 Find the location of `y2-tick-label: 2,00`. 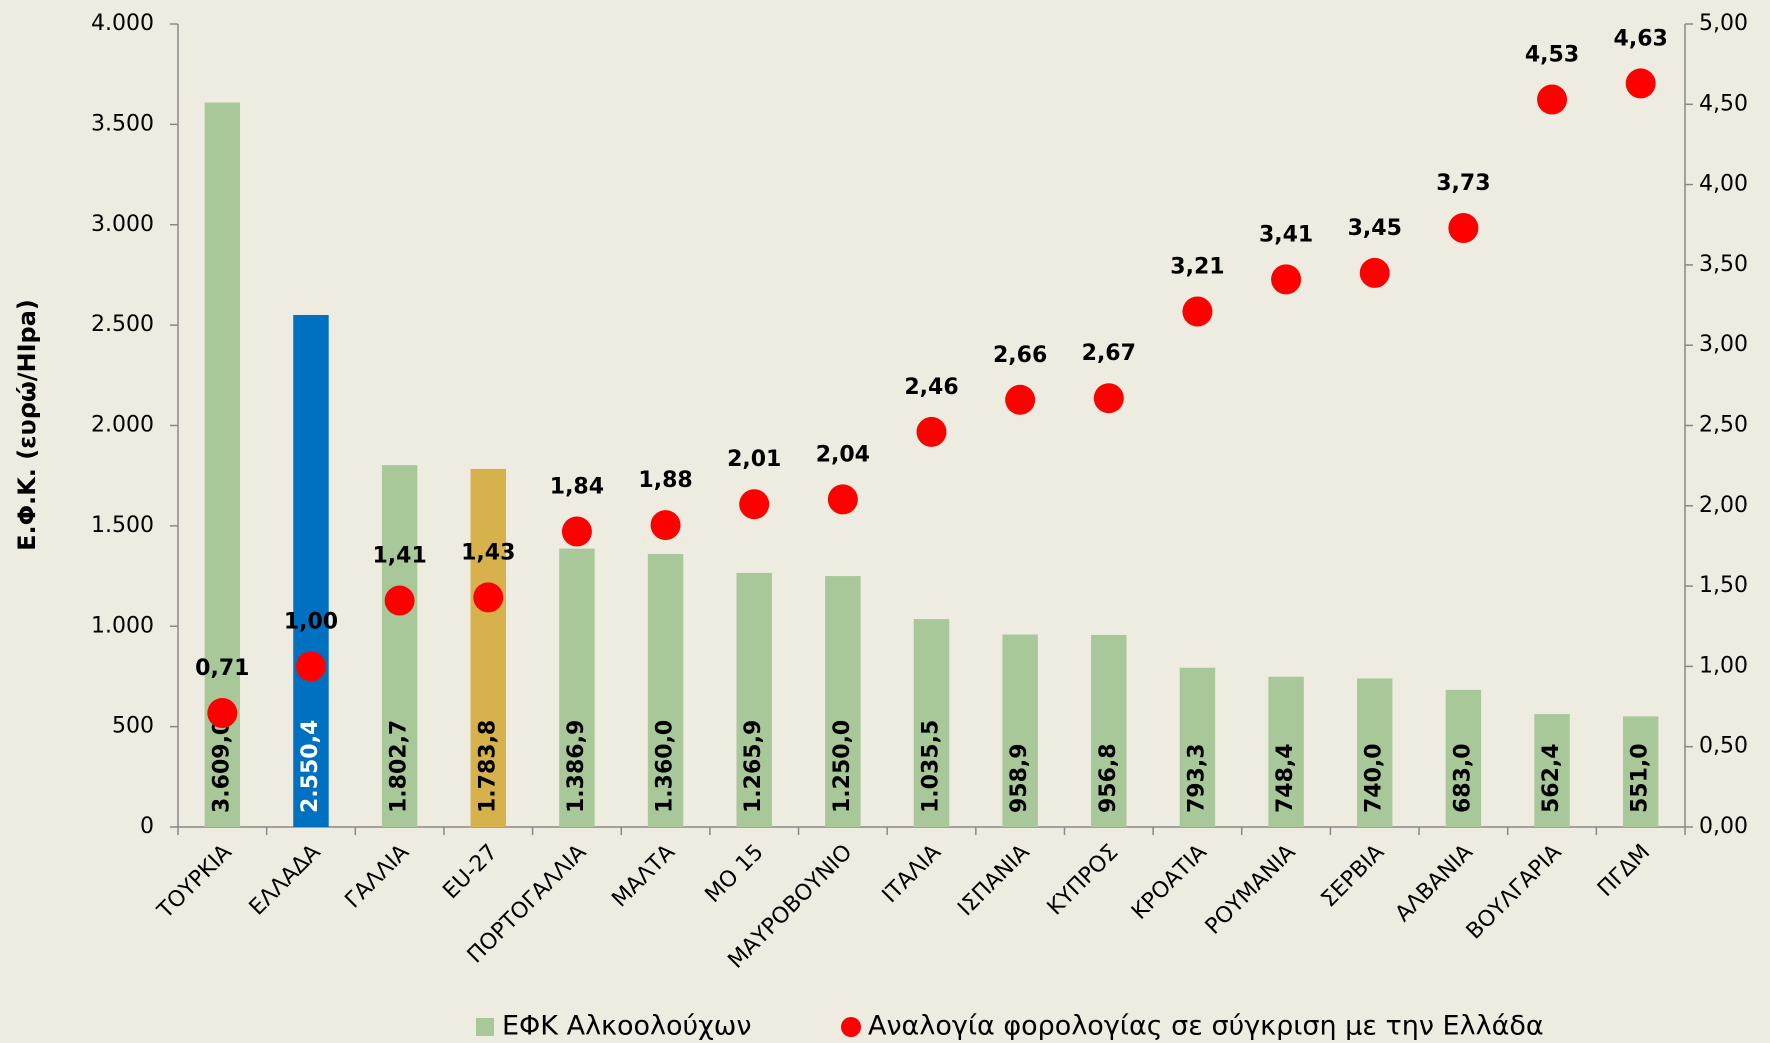

y2-tick-label: 2,00 is located at coordinates (1723, 505).